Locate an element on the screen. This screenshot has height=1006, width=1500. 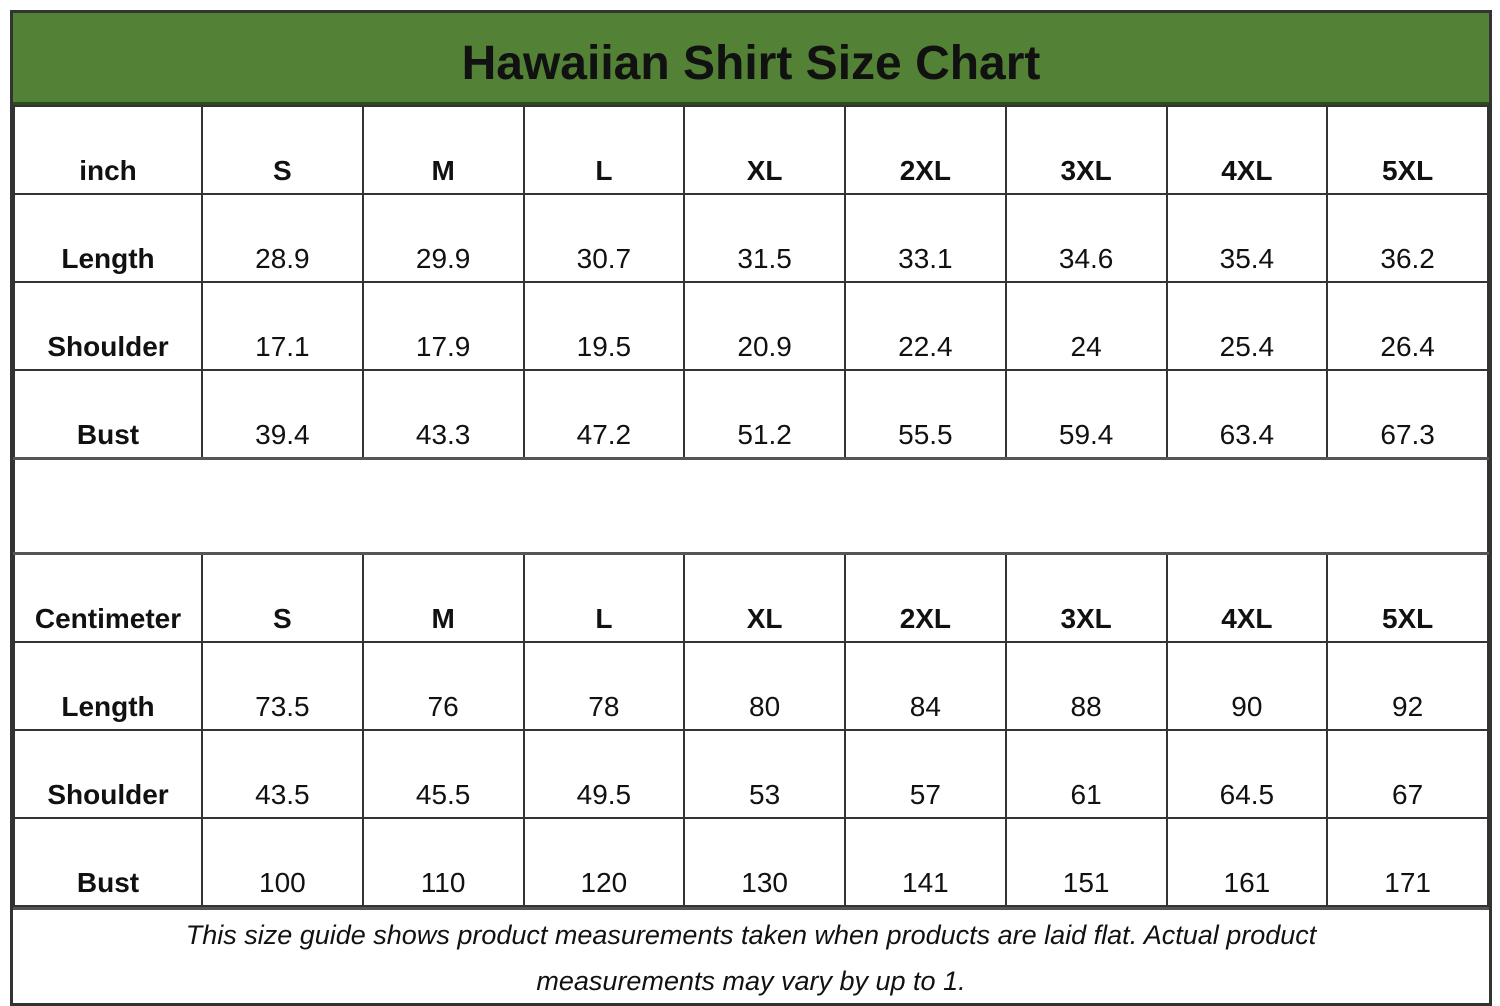
value-cell: 67.3 is located at coordinates (1407, 414).